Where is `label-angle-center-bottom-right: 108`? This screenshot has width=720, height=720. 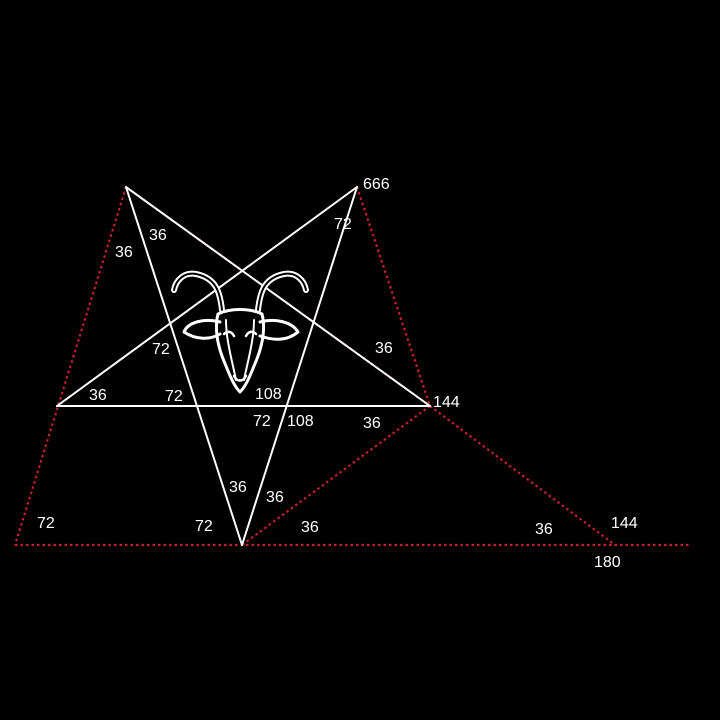 label-angle-center-bottom-right: 108 is located at coordinates (300, 421).